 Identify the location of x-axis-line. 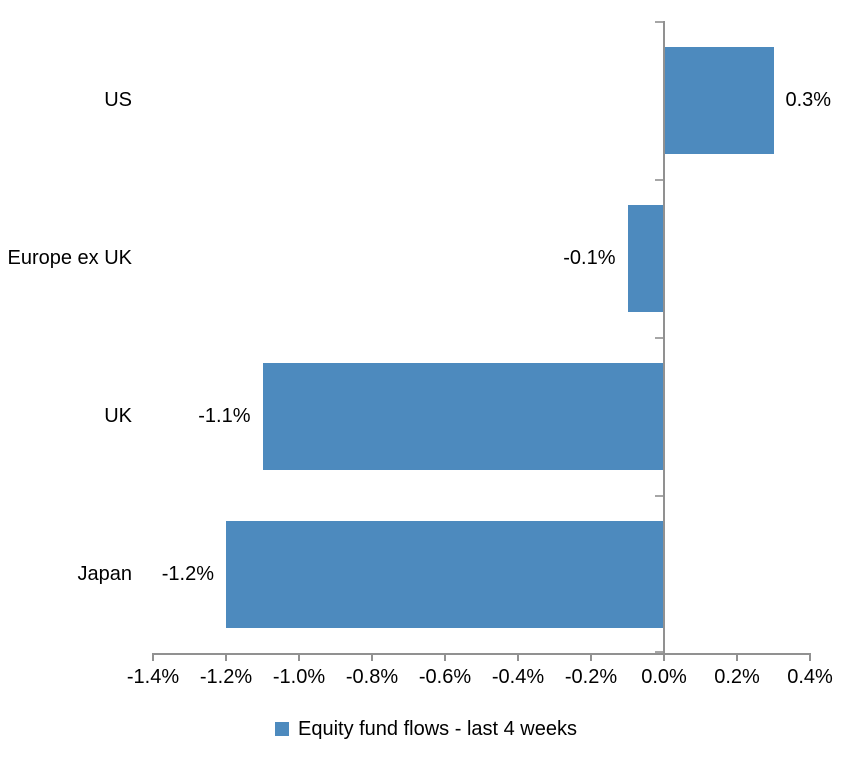
(482, 654).